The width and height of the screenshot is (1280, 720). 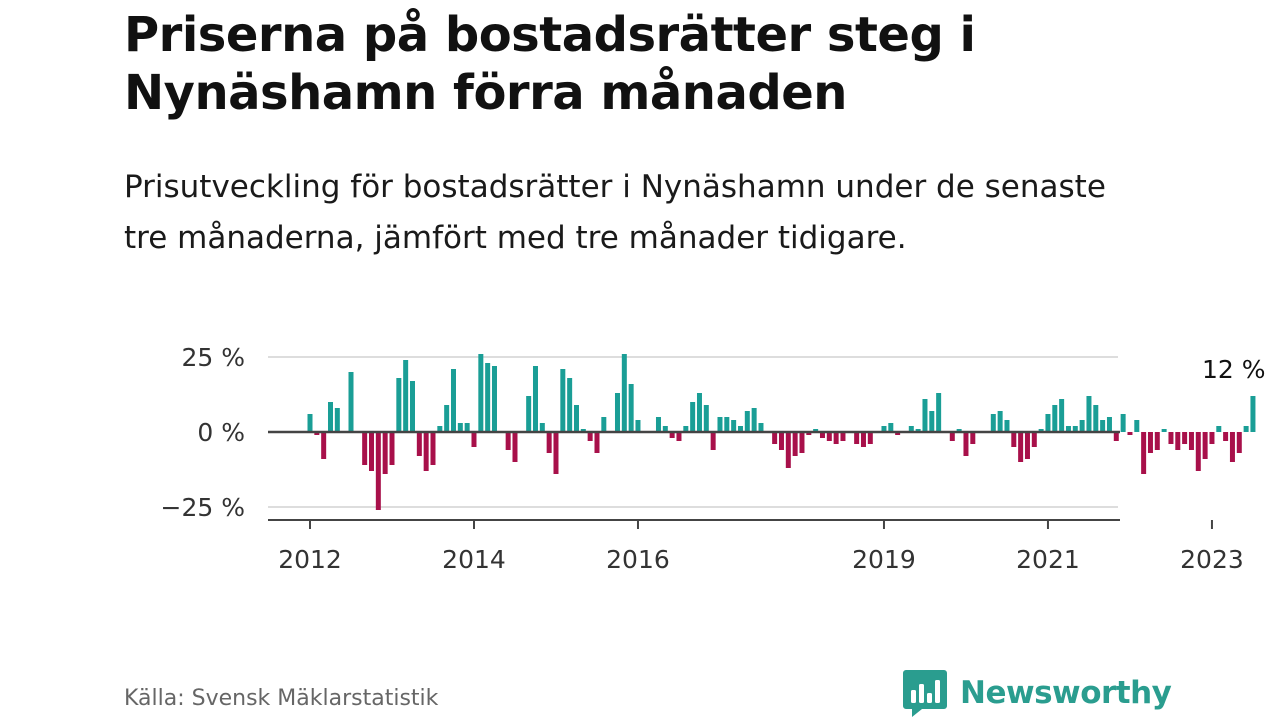 I want to click on last-value-label: 12 %, so click(x=1234, y=369).